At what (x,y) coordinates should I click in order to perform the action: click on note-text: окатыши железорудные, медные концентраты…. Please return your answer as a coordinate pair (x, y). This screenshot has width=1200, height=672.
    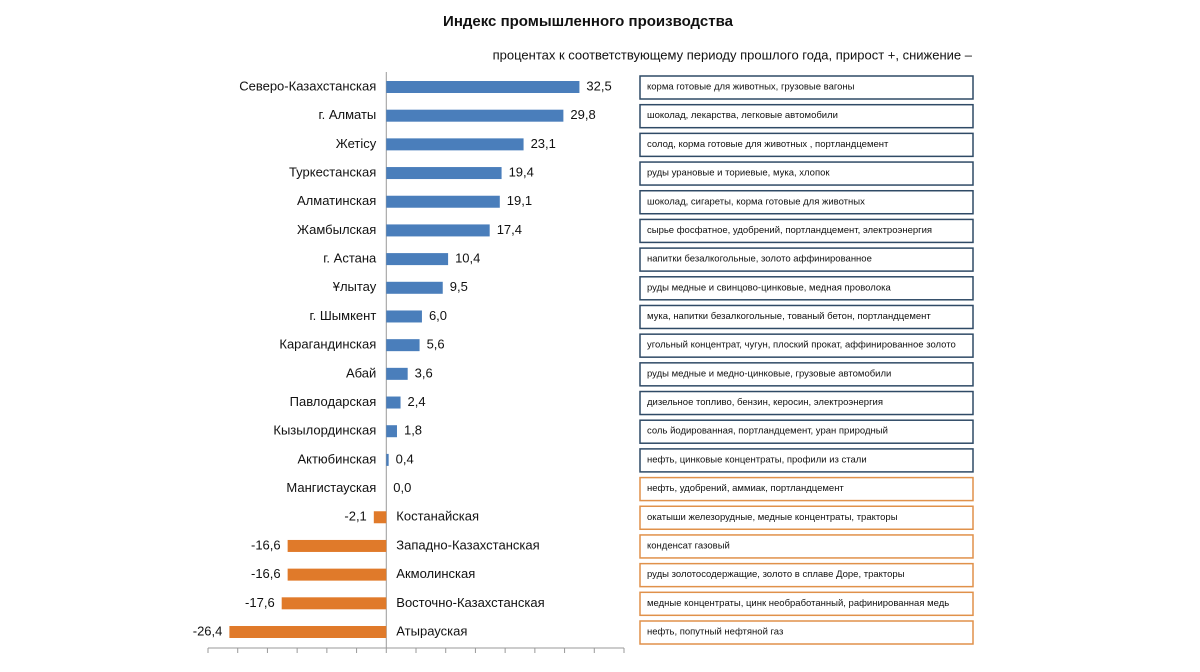
    Looking at the image, I should click on (772, 517).